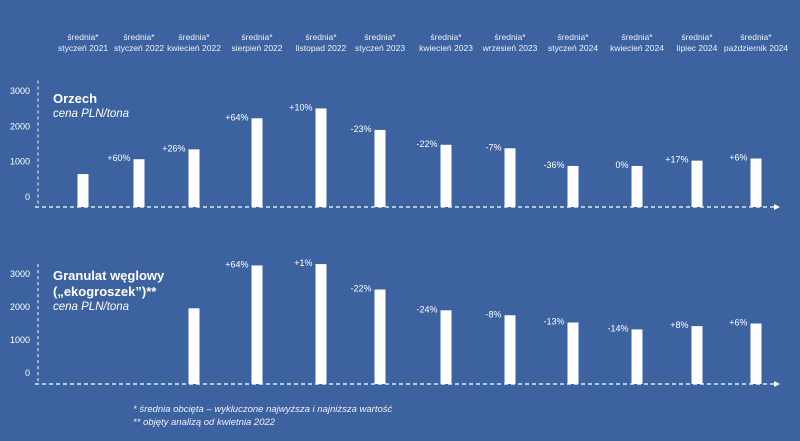 The width and height of the screenshot is (800, 441). What do you see at coordinates (553, 165) in the screenshot?
I see `change-label: -36%` at bounding box center [553, 165].